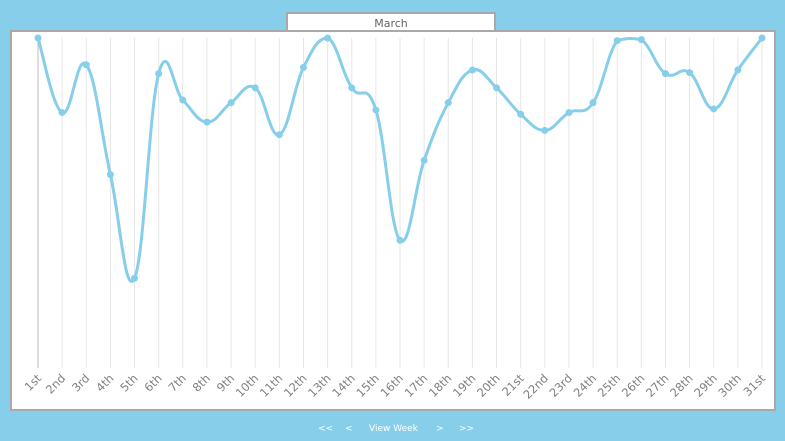  What do you see at coordinates (440, 385) in the screenshot?
I see `x-tick-label-18th: 18th` at bounding box center [440, 385].